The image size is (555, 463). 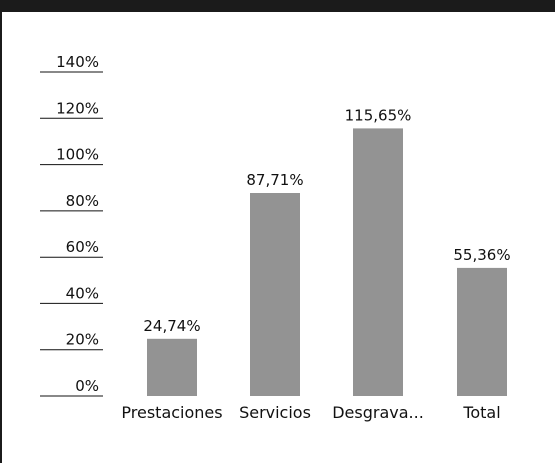 I want to click on y-tick-label: 140%, so click(x=77, y=62).